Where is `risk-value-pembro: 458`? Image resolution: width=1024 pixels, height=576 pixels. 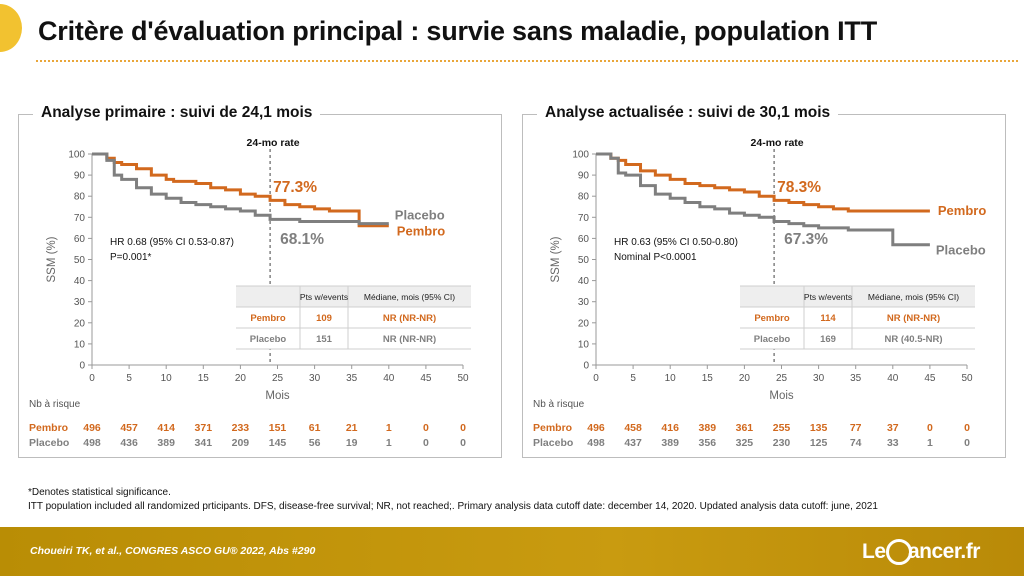 risk-value-pembro: 458 is located at coordinates (633, 428).